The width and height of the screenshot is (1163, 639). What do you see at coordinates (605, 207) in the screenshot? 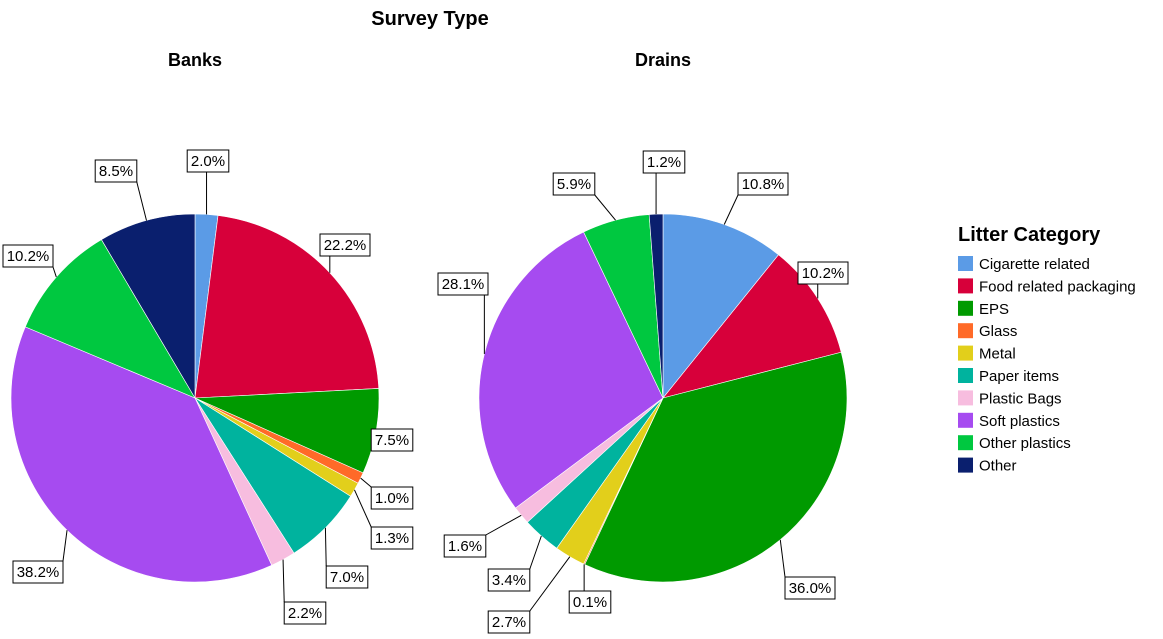
I see `drains-leader-other-plastics` at bounding box center [605, 207].